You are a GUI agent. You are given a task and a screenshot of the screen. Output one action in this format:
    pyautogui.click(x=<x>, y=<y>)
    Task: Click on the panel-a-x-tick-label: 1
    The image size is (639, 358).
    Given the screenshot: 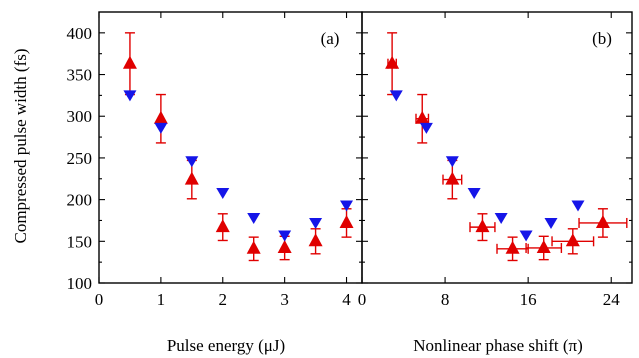 What is the action you would take?
    pyautogui.click(x=161, y=299)
    